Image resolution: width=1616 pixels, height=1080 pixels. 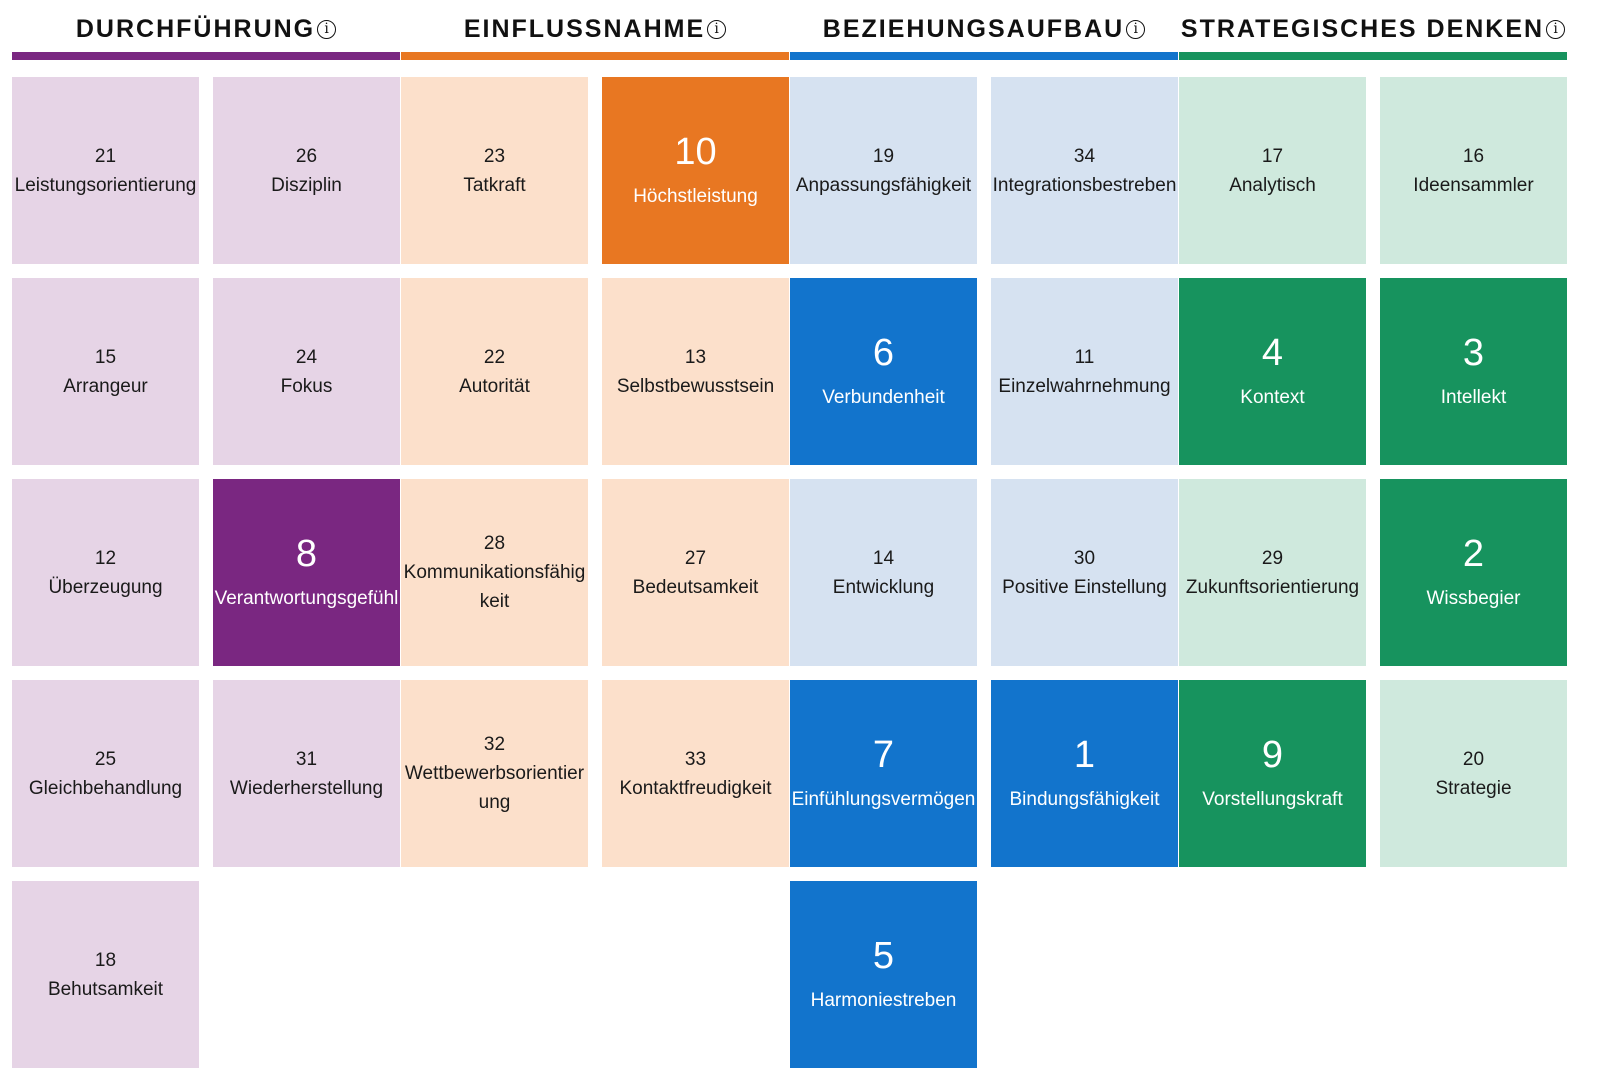 What do you see at coordinates (494, 744) in the screenshot?
I see `theme-rank: 32` at bounding box center [494, 744].